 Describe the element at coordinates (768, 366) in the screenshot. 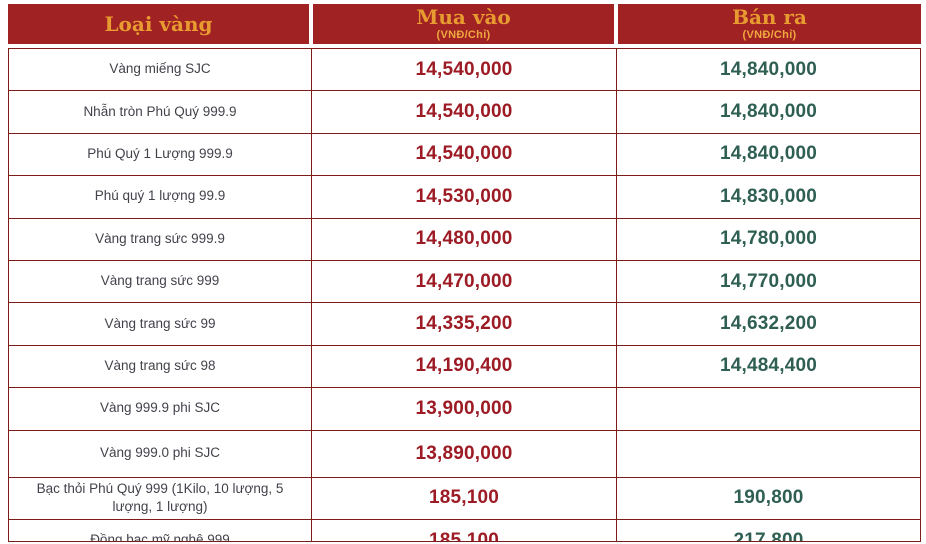

I see `sell-price: 14,484,400` at that location.